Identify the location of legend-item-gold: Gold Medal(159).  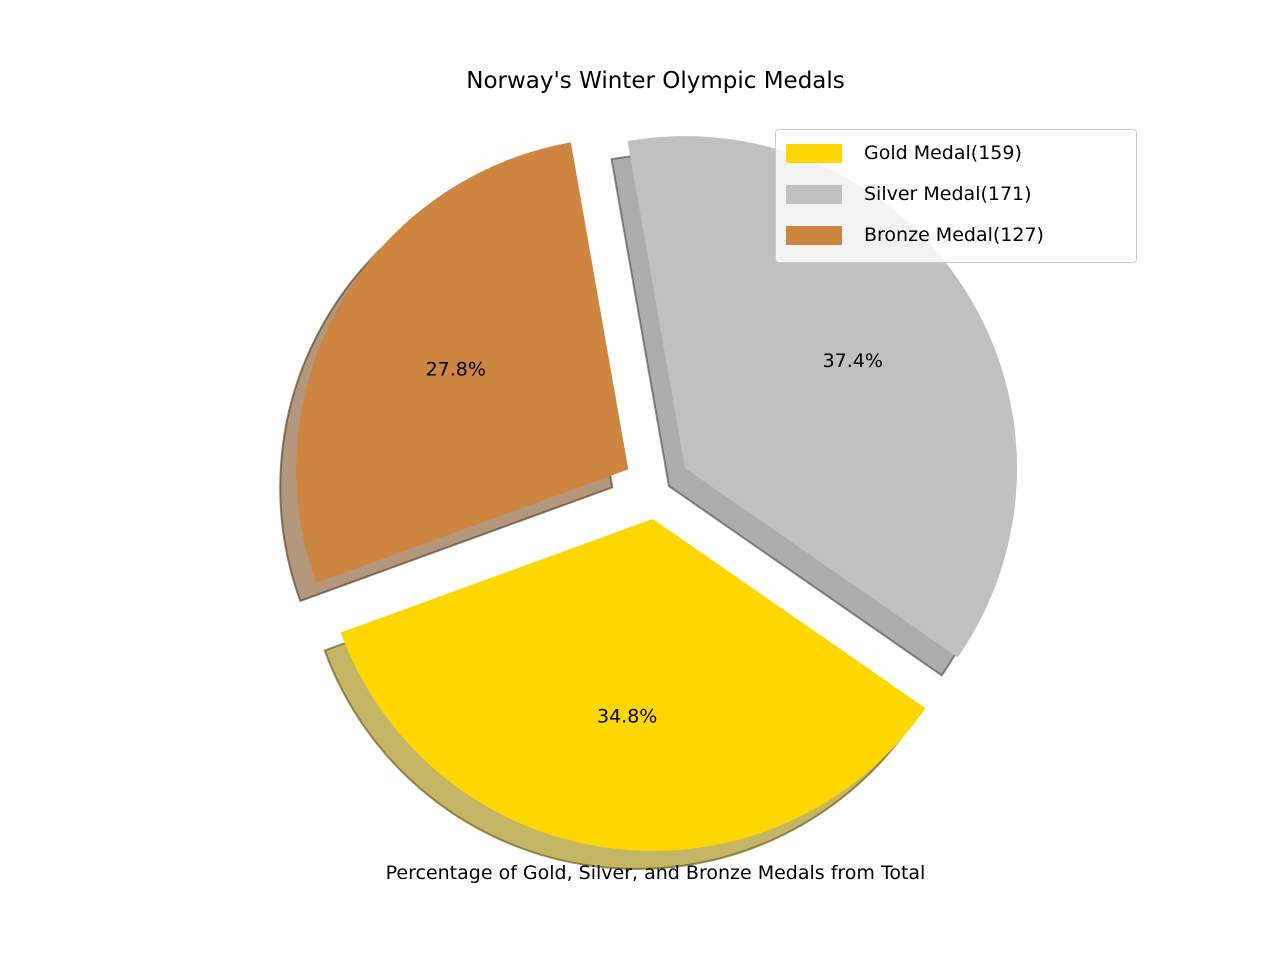
(956, 160).